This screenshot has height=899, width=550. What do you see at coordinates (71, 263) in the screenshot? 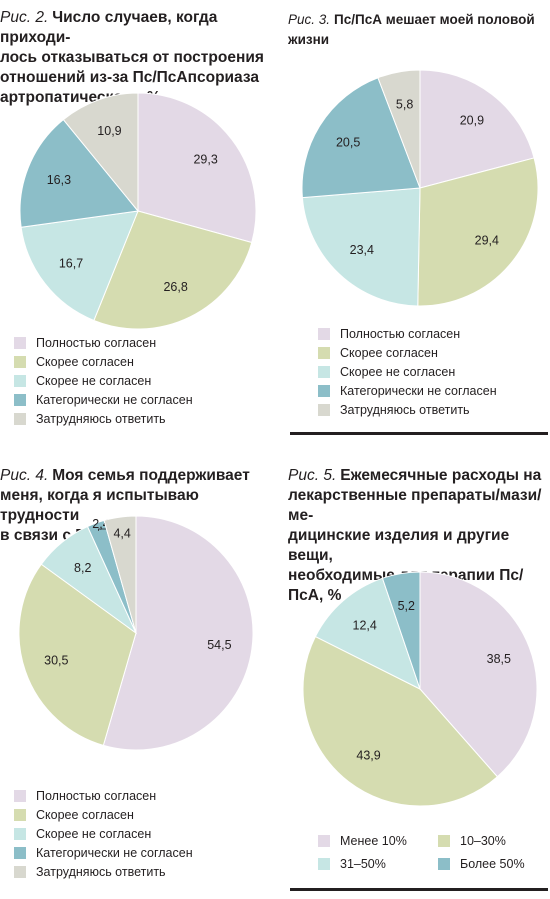
I see `data-label: 16,7` at bounding box center [71, 263].